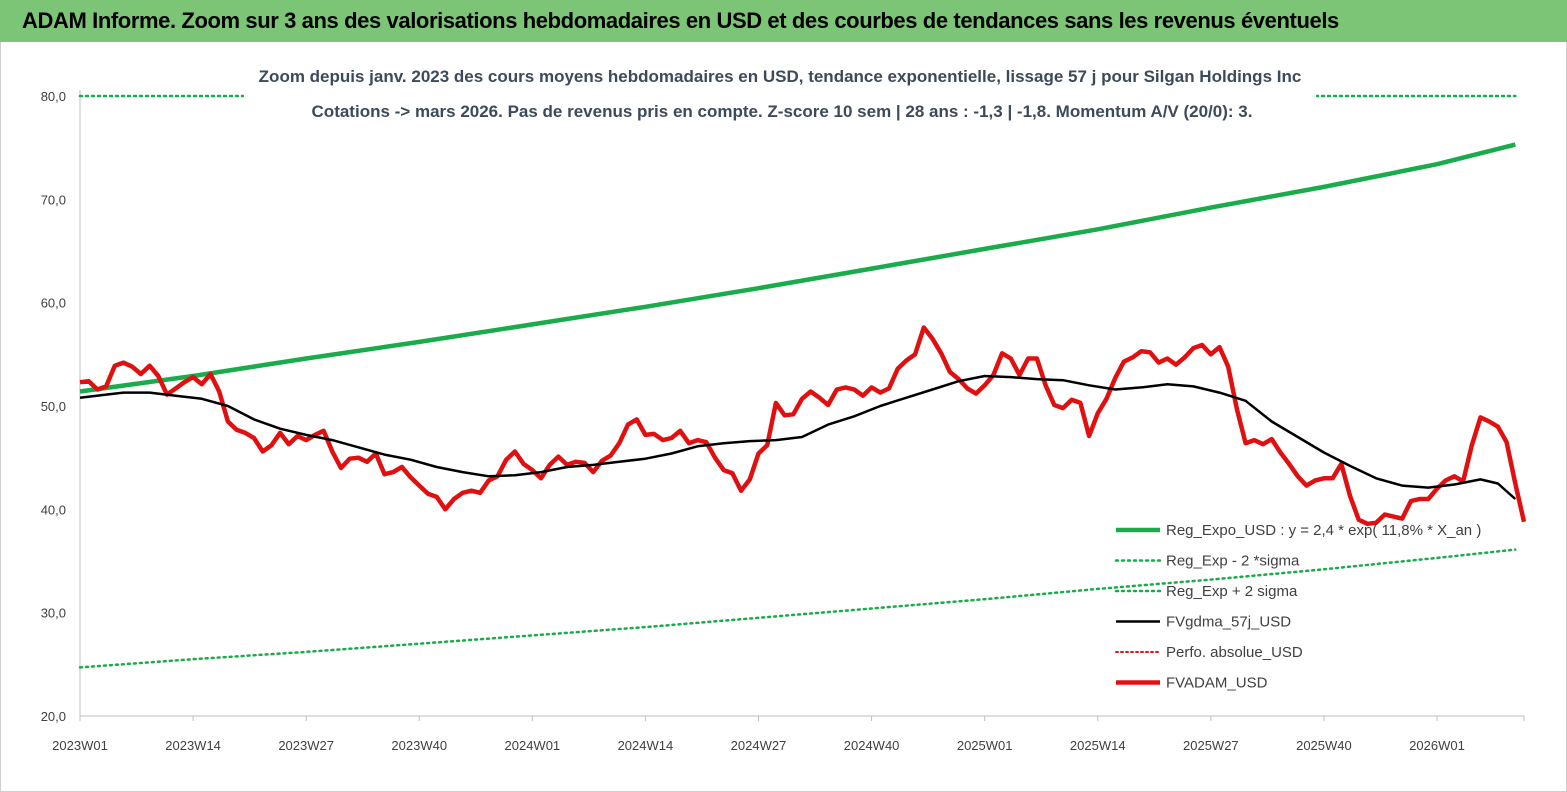 The image size is (1567, 792). Describe the element at coordinates (1234, 652) in the screenshot. I see `legend-label: Perfo. absolue_USD` at that location.